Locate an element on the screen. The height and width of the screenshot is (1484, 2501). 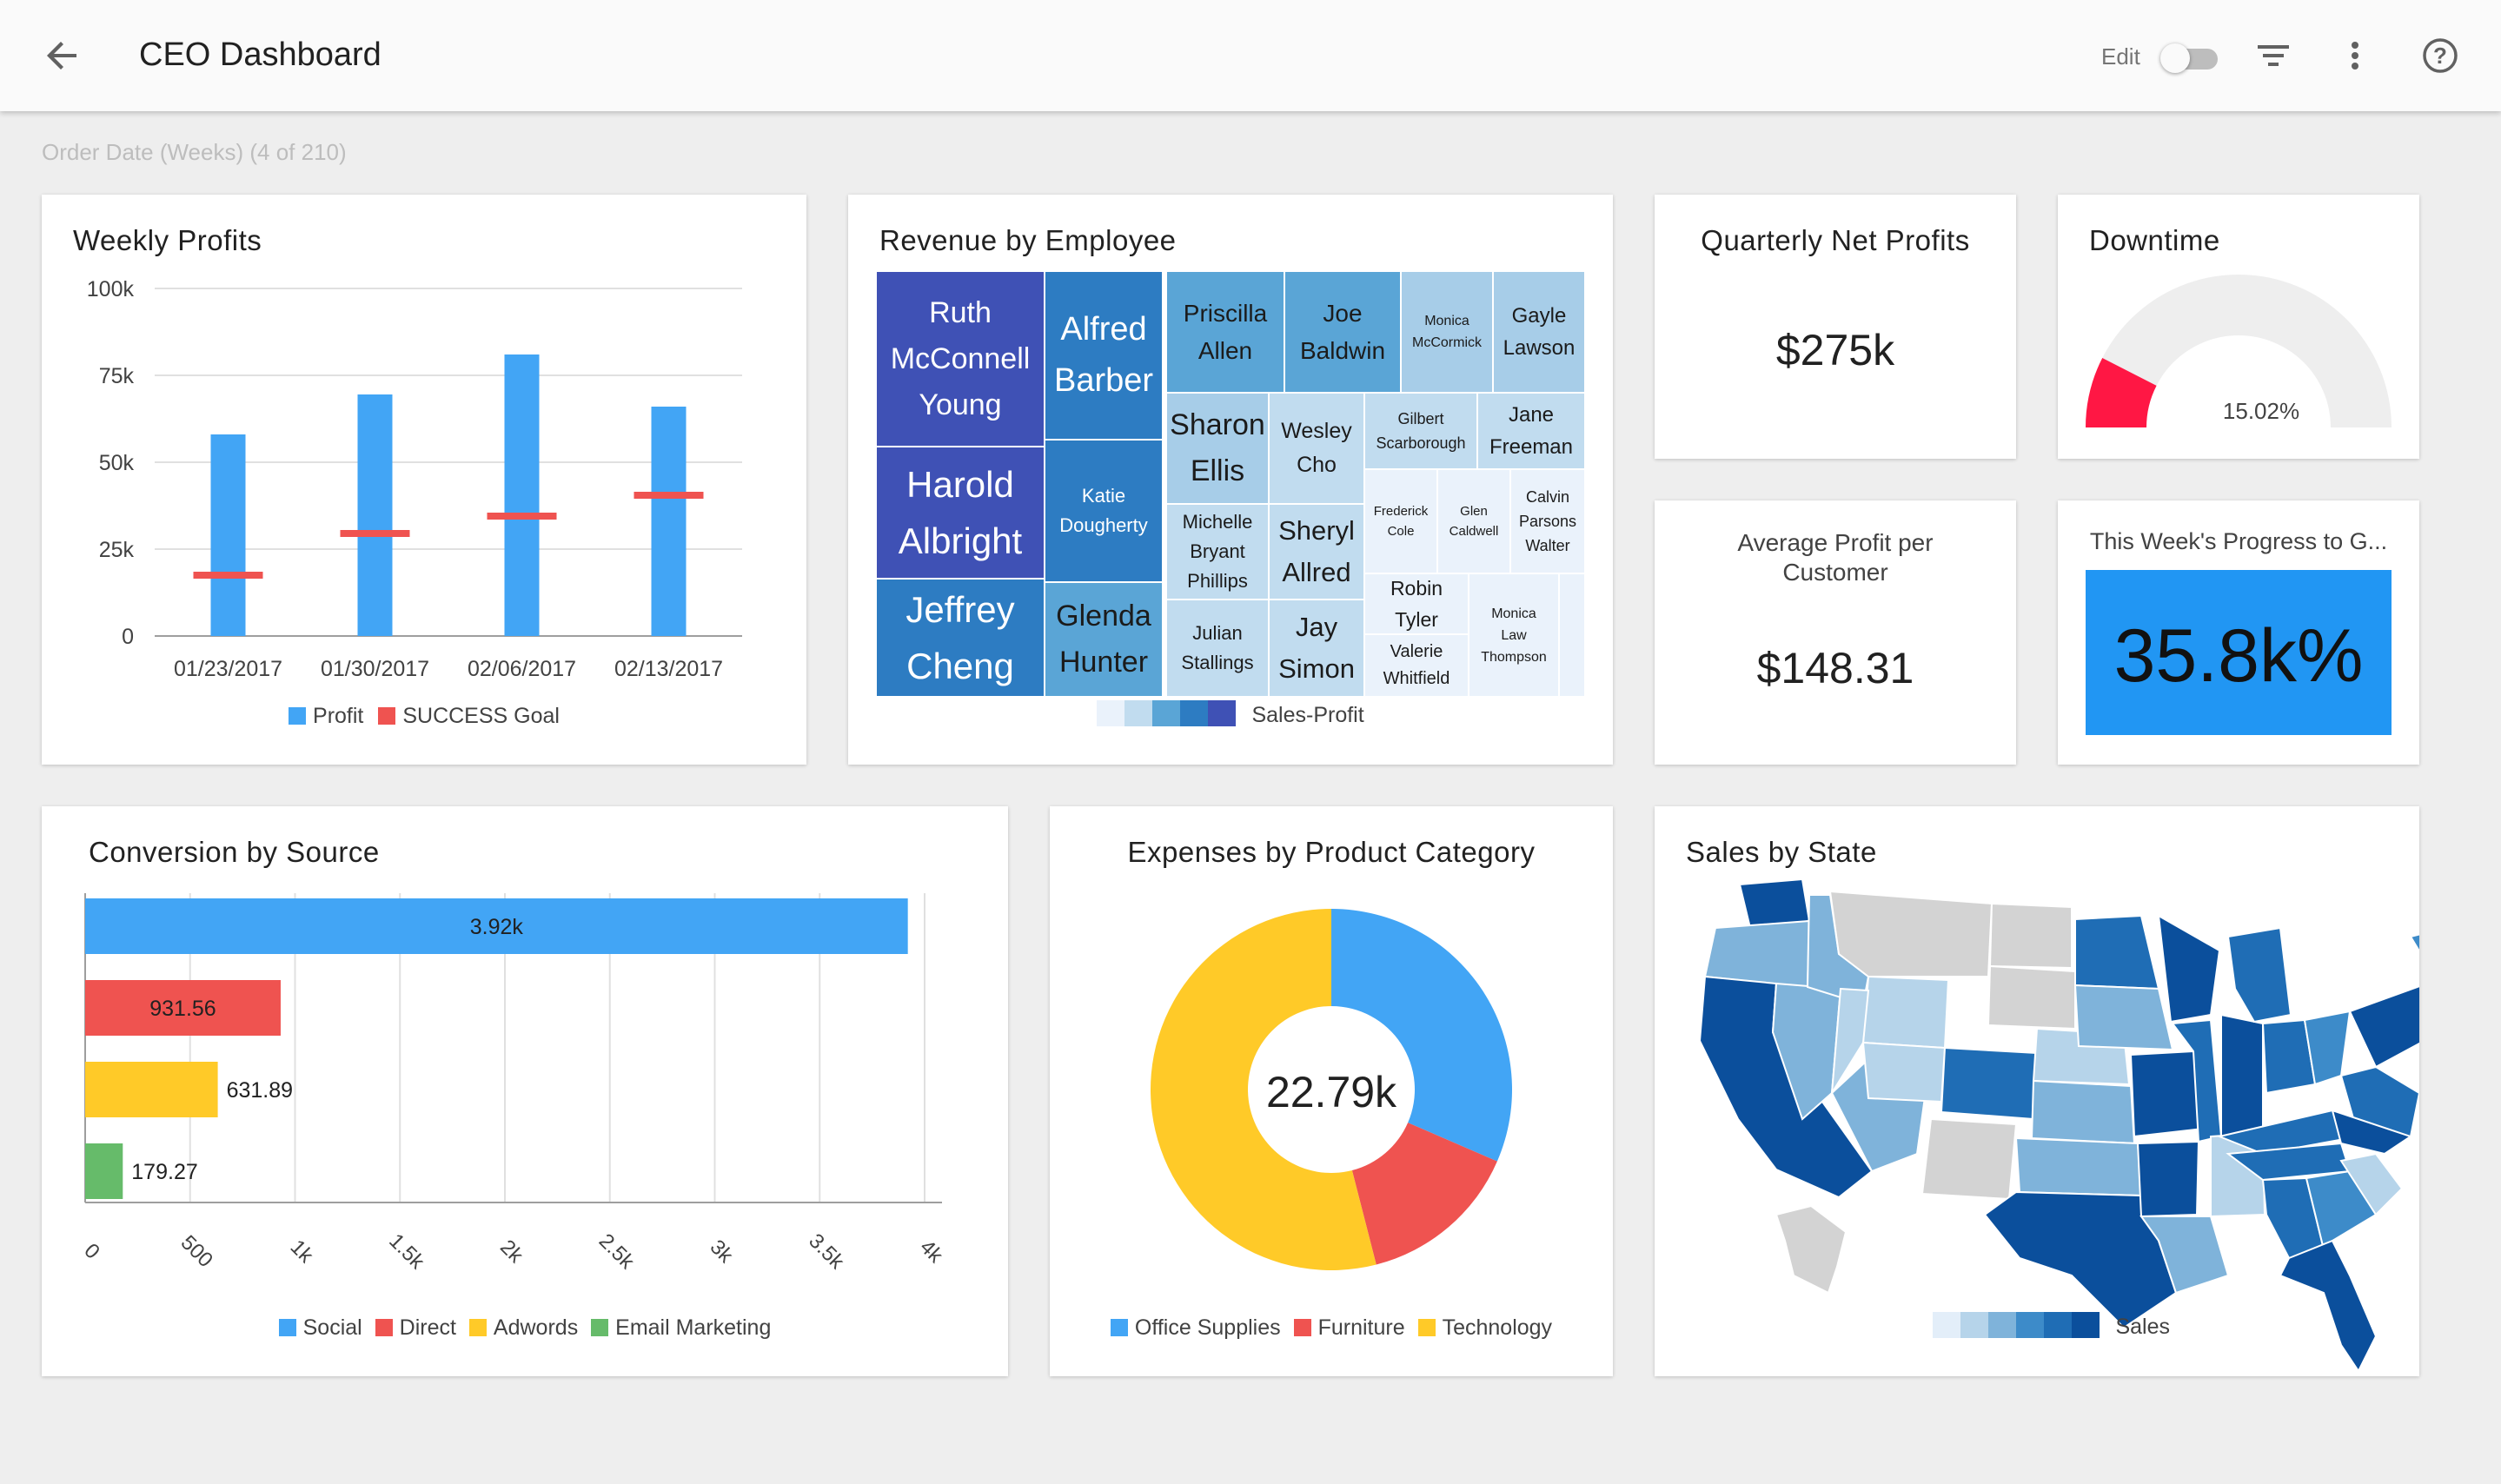
x-tick-label: 01/23/2017 is located at coordinates (228, 669).